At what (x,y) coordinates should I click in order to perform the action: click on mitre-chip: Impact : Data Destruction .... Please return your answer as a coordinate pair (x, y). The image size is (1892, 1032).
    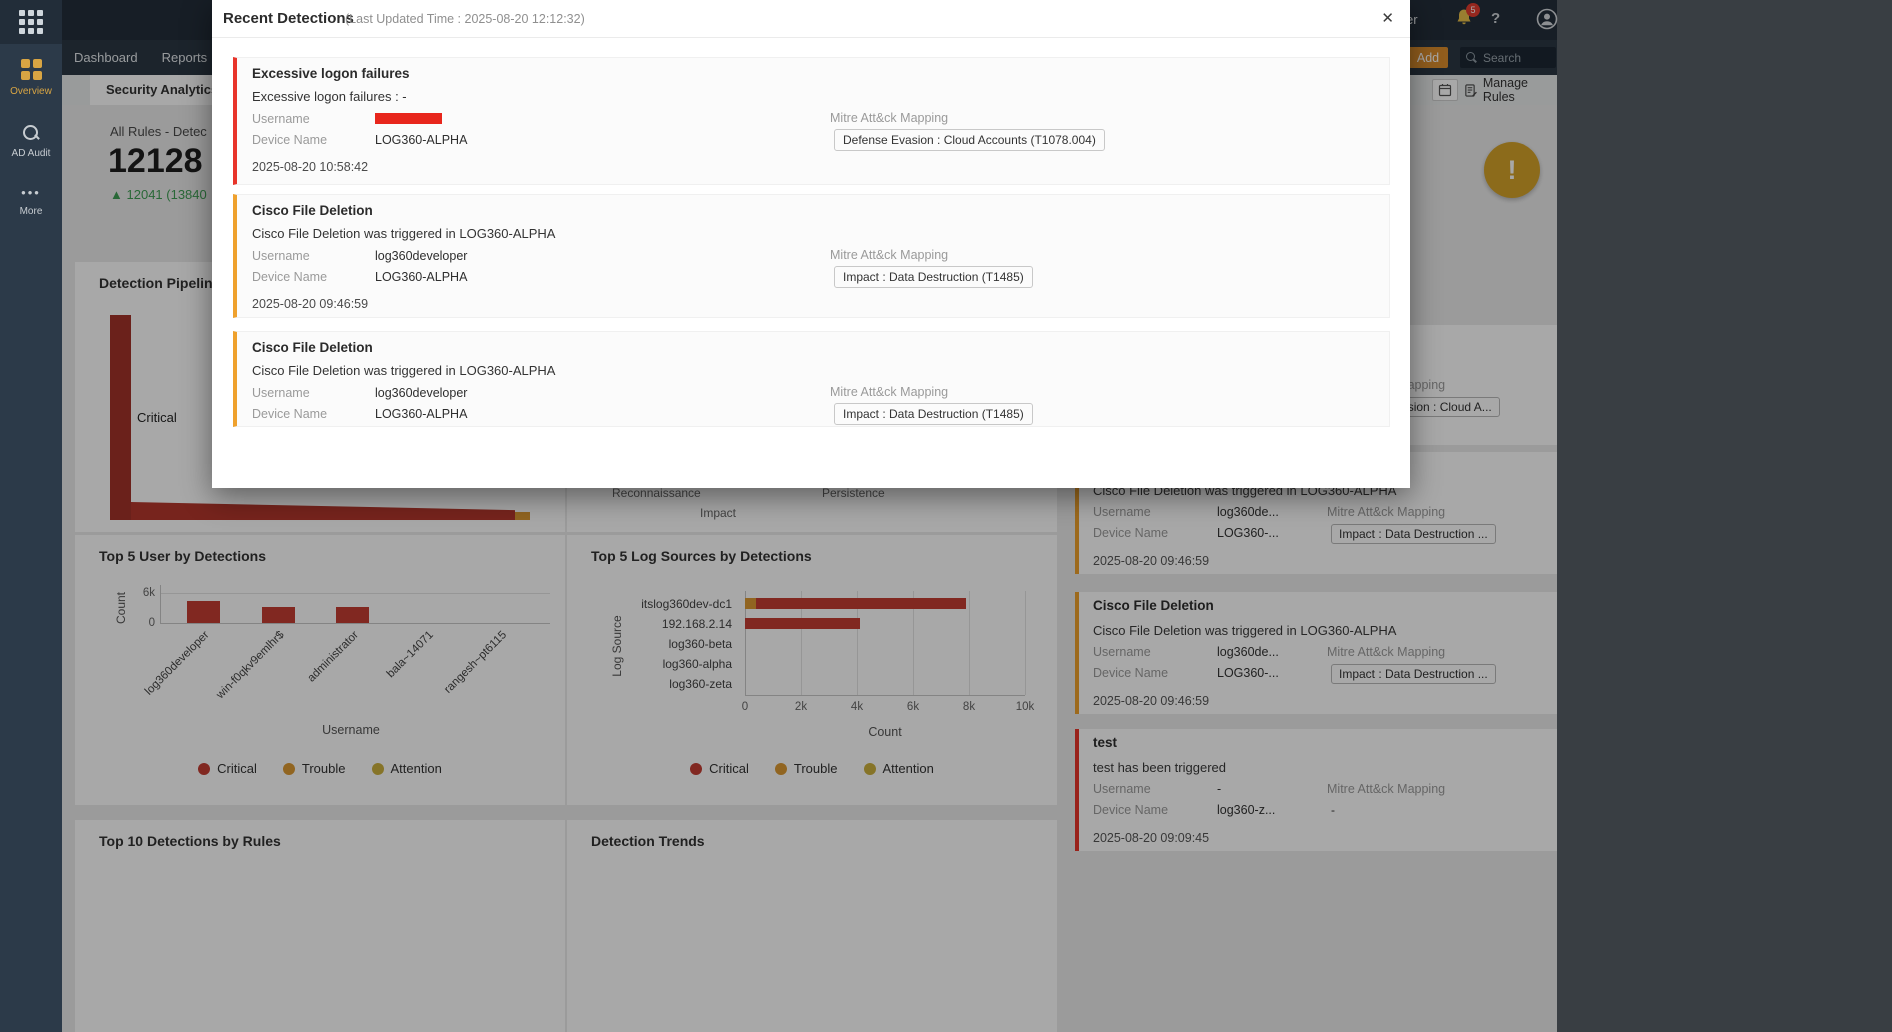
    Looking at the image, I should click on (1413, 674).